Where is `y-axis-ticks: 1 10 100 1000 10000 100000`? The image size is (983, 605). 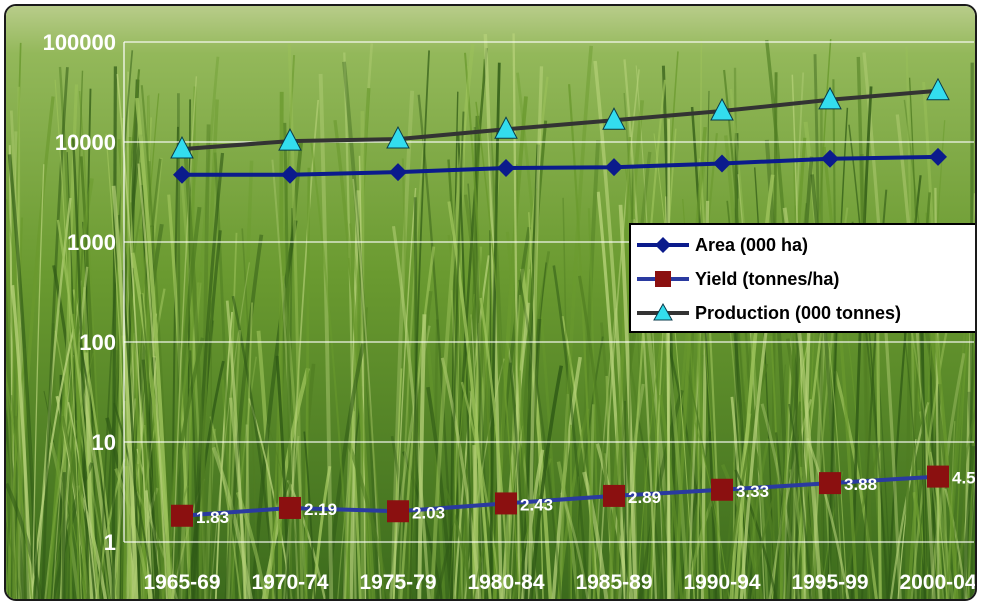
y-axis-ticks: 1 10 100 1000 10000 100000 is located at coordinates (79, 292).